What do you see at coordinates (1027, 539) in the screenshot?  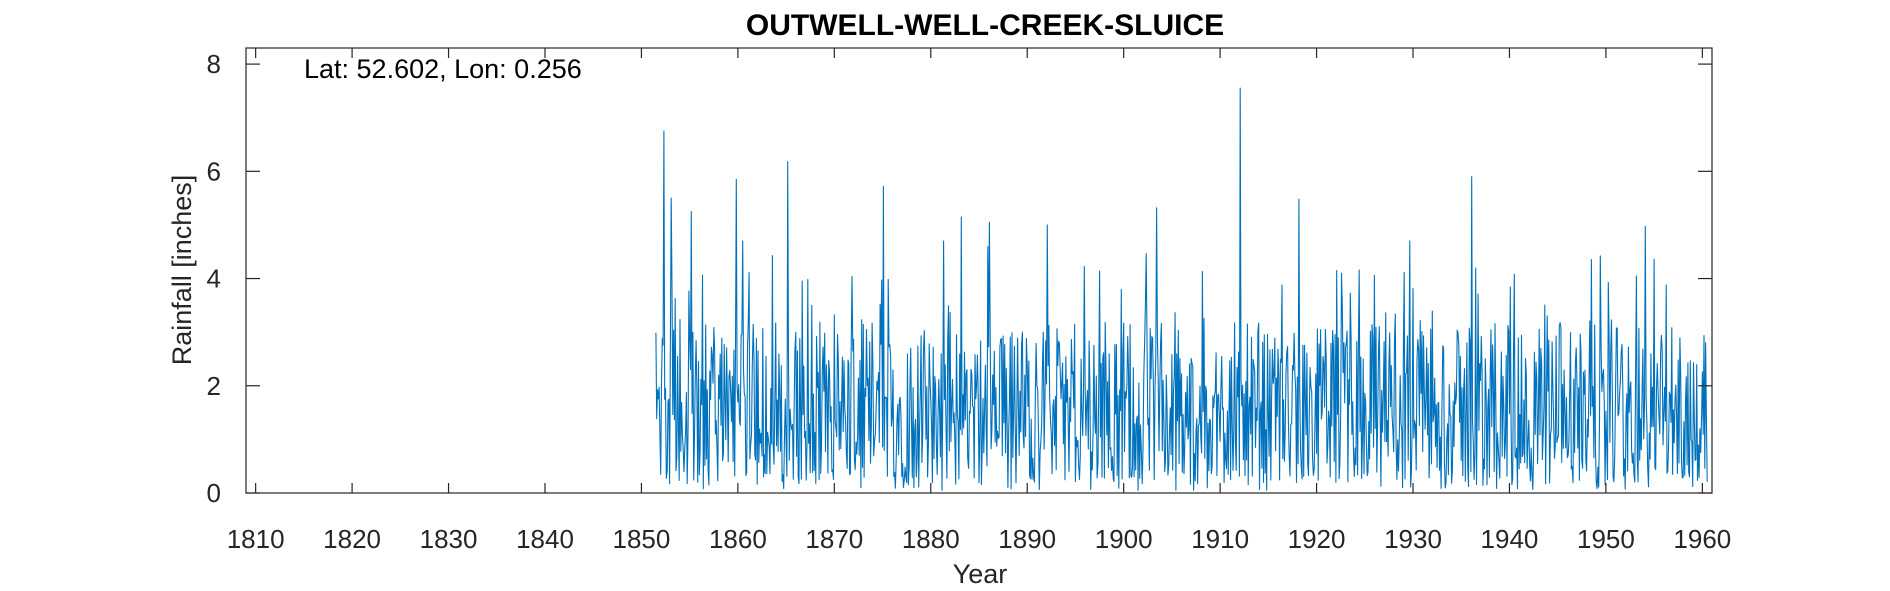 I see `x-tick-label: 1890` at bounding box center [1027, 539].